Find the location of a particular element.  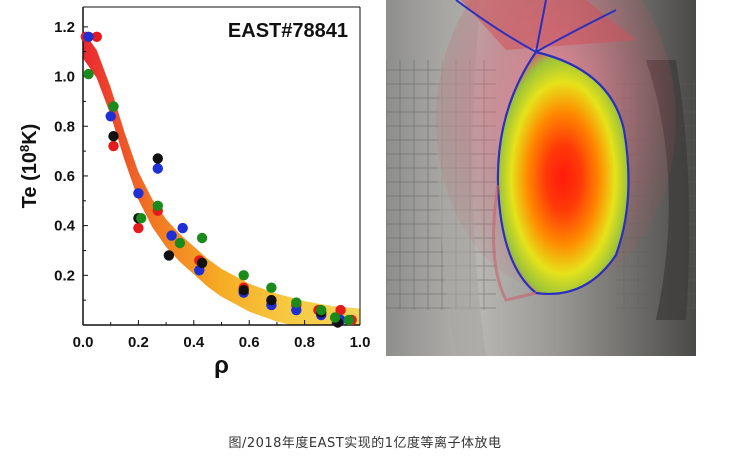

x-tick-label: 0.0 is located at coordinates (83, 342).